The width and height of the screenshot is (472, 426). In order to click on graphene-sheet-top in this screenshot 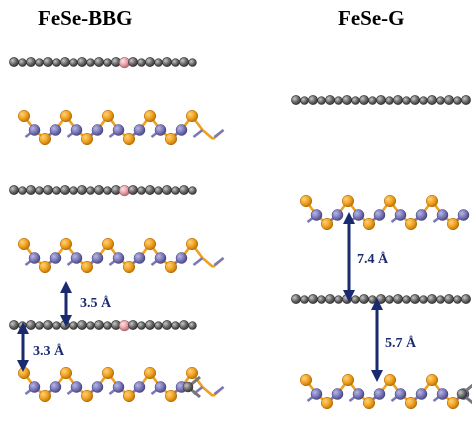, I will do `click(381, 100)`.